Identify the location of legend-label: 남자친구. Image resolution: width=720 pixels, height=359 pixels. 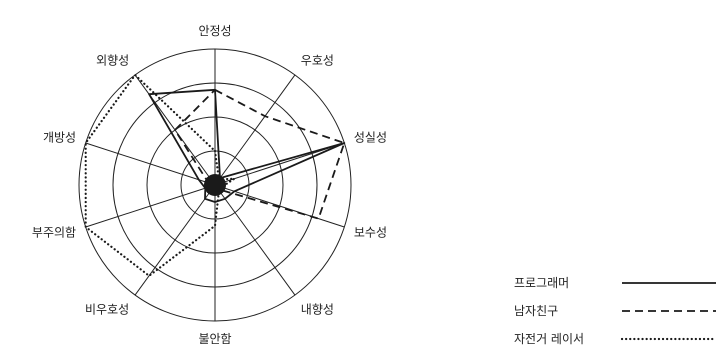
(536, 311).